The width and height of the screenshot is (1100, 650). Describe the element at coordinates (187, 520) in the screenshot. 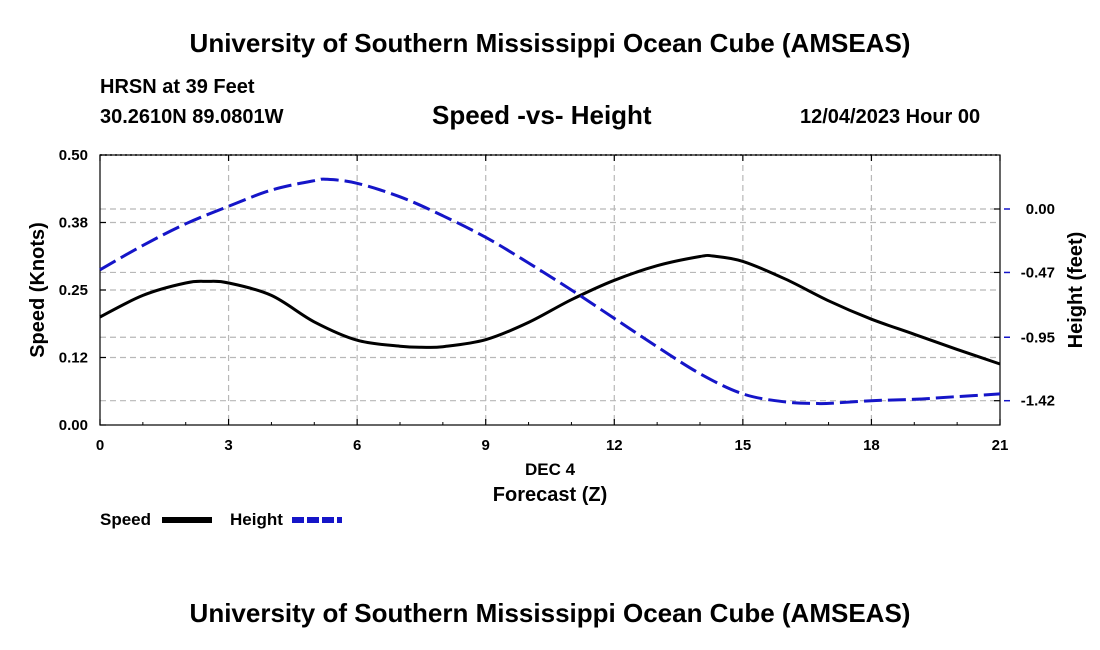

I see `legend-speed-swatch` at that location.